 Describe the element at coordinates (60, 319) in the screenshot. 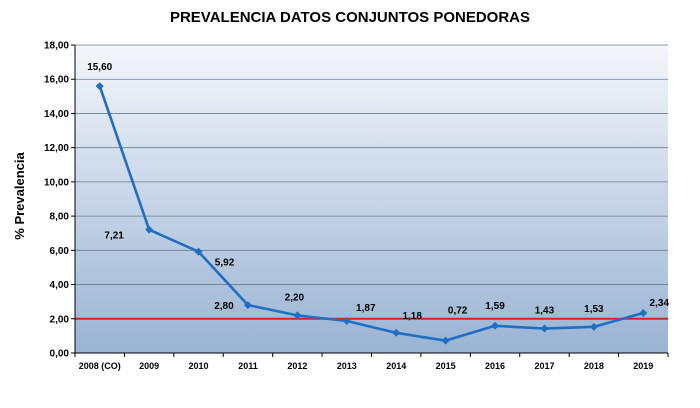

I see `y-tick-label: 2,00` at that location.